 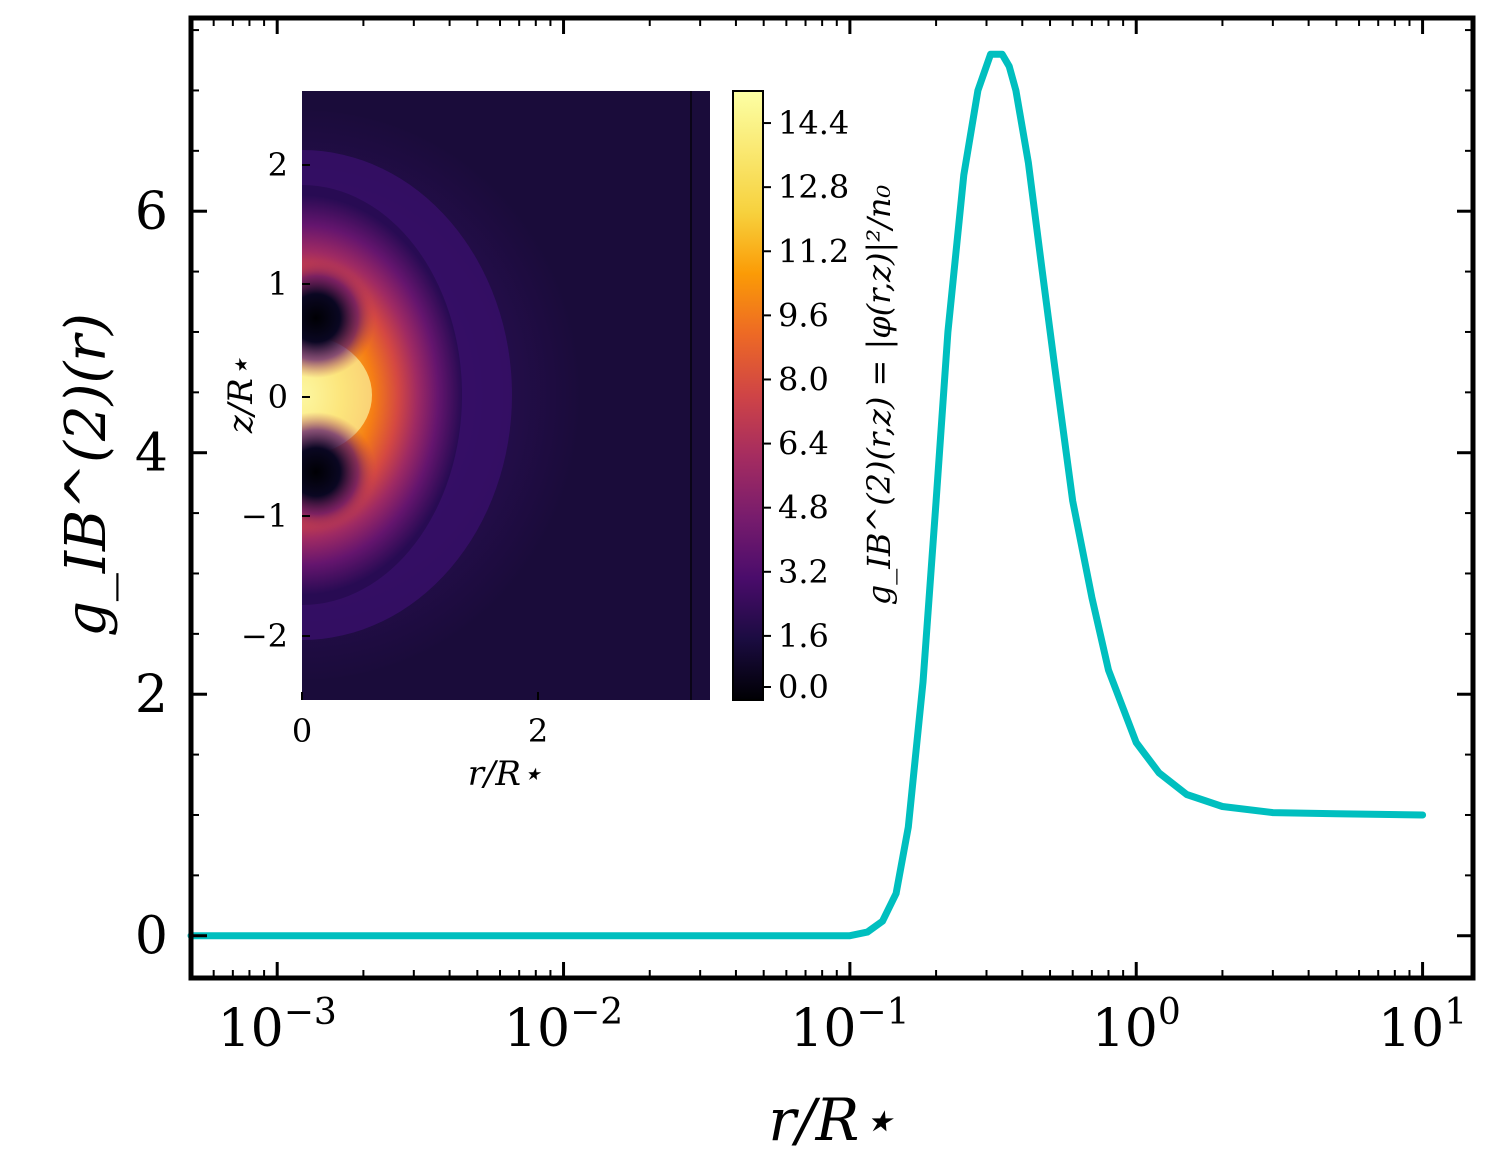 I want to click on colorbar-tick-label: 6.4, so click(x=803, y=444).